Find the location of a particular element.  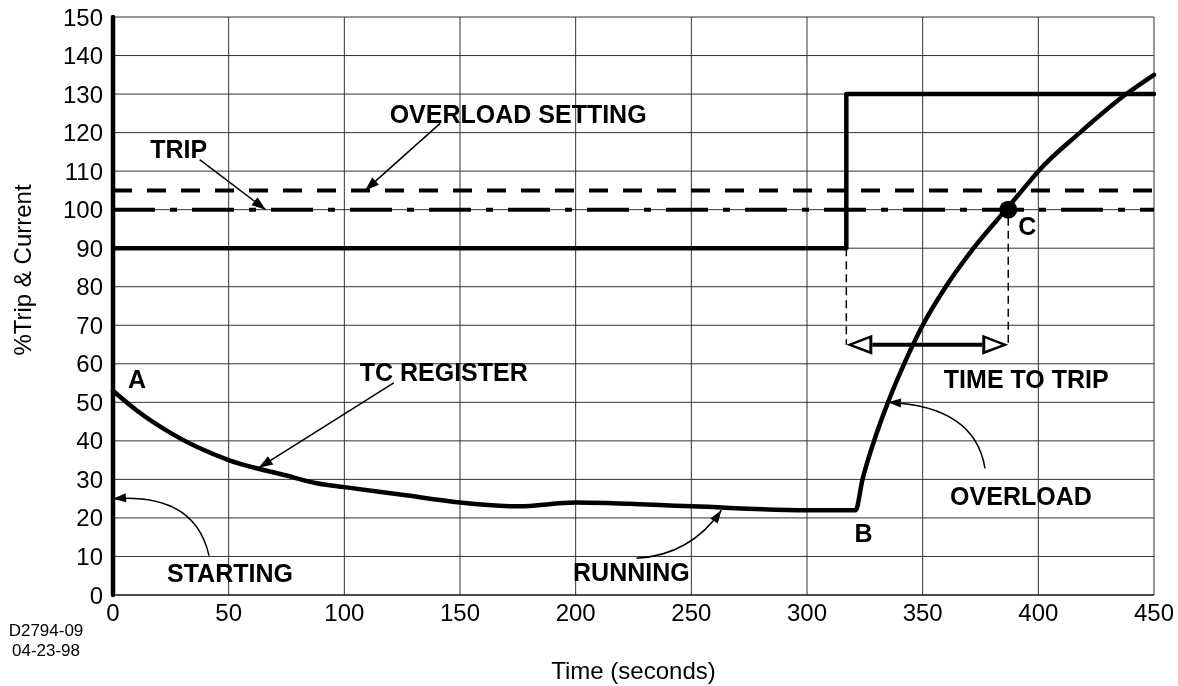

y-tick-label: 20 is located at coordinates (89, 518).